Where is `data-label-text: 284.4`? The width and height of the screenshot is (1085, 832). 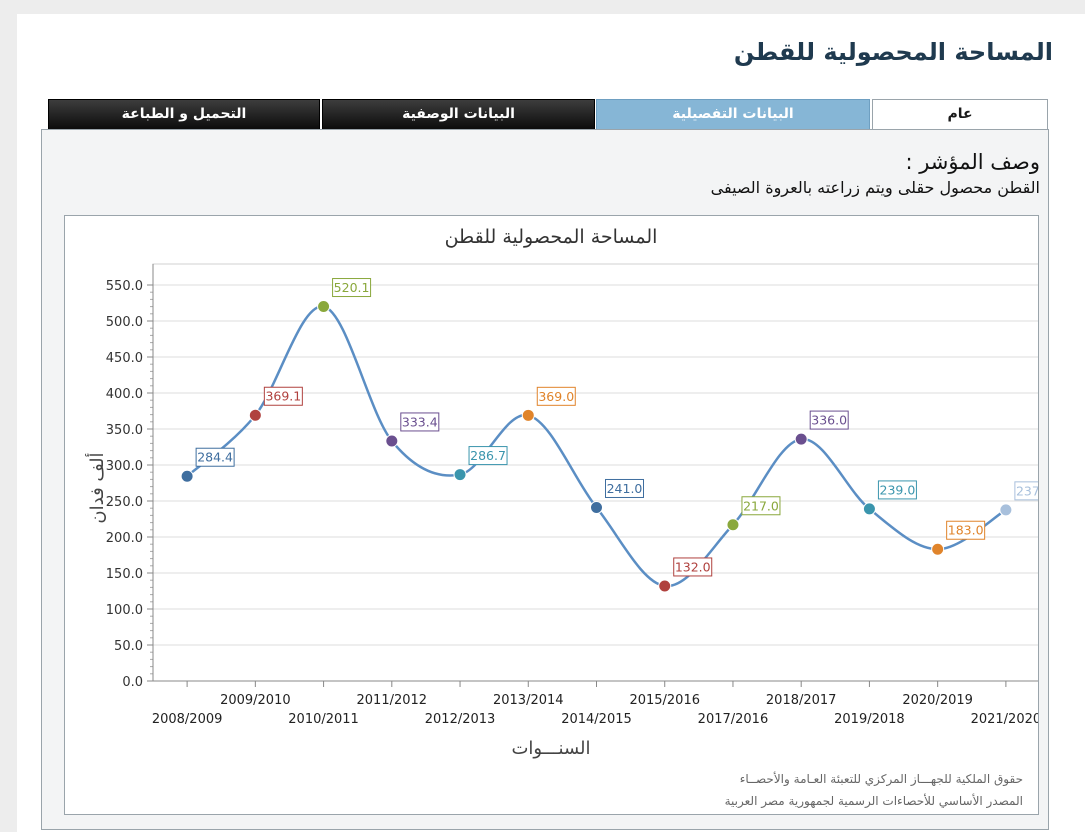
data-label-text: 284.4 is located at coordinates (215, 457).